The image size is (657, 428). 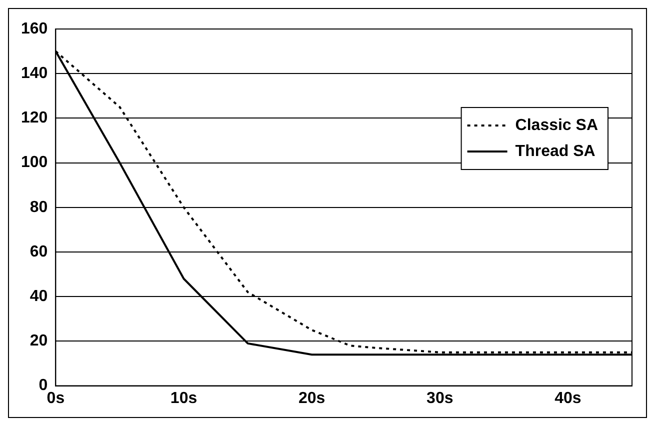 I want to click on y-tick-label: 0, so click(x=43, y=385).